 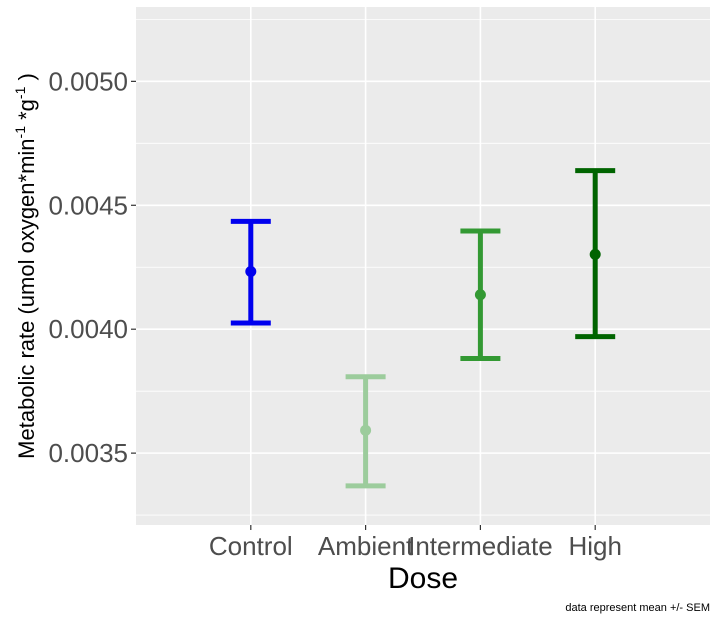 What do you see at coordinates (92, 267) in the screenshot?
I see `y-axis: 0.0035 0.0040 0.0045 0.0050` at bounding box center [92, 267].